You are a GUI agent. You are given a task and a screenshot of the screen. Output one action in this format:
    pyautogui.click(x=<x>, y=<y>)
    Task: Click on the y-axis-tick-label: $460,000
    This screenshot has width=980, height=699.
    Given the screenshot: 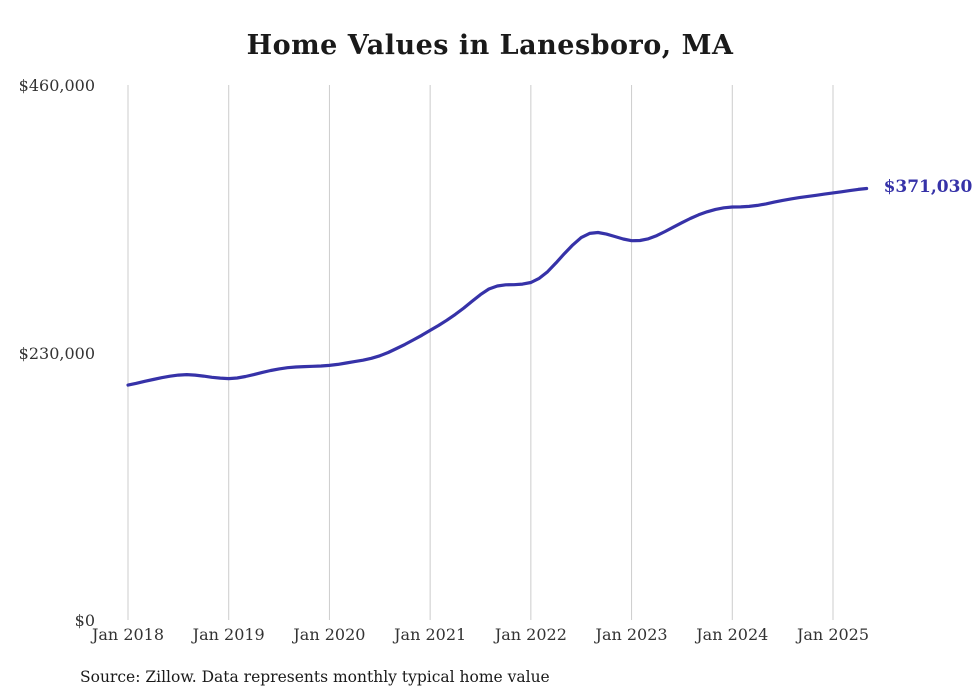 What is the action you would take?
    pyautogui.click(x=56, y=85)
    